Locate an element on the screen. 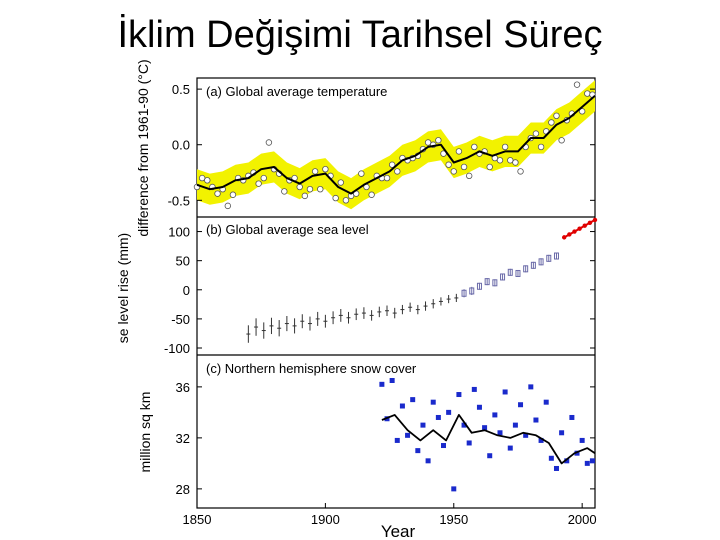 Image resolution: width=720 pixels, height=540 pixels. snow-cover-points is located at coordinates (487, 435).